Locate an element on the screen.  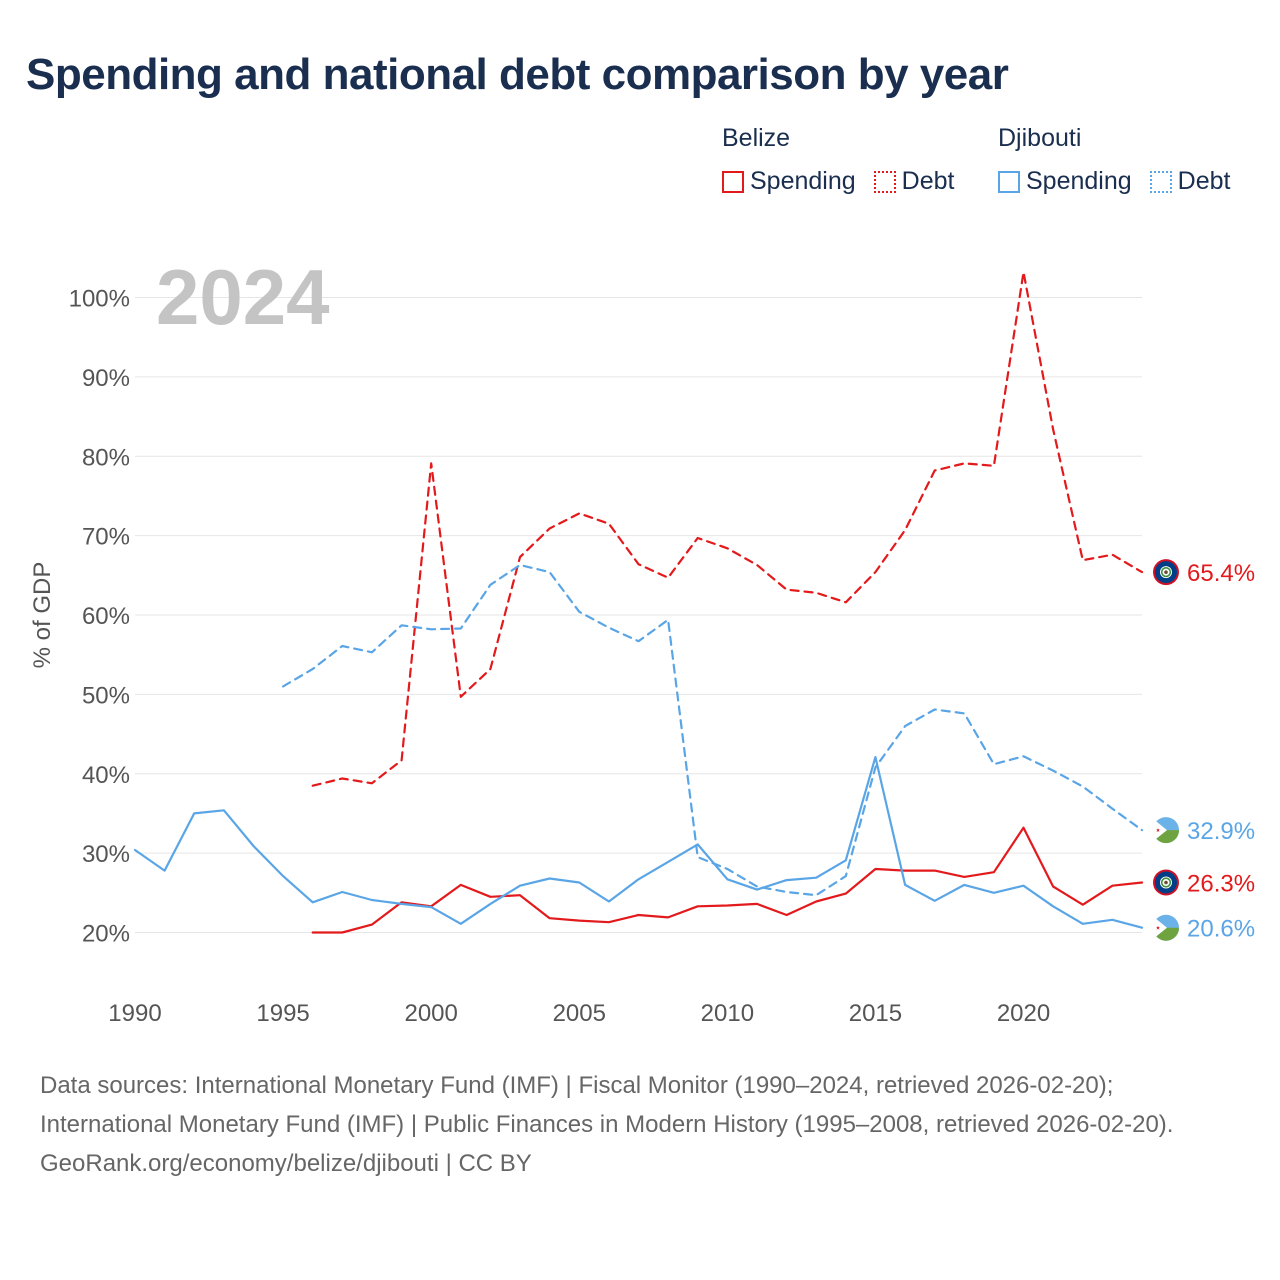
x-tick-label: 2000 is located at coordinates (430, 1013).